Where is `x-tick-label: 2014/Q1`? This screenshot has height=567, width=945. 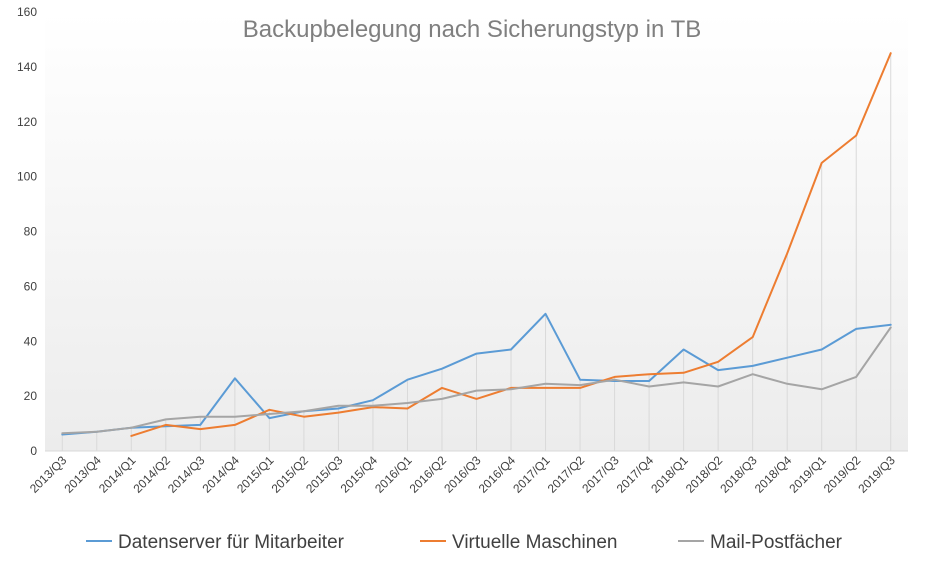 x-tick-label: 2014/Q1 is located at coordinates (117, 474).